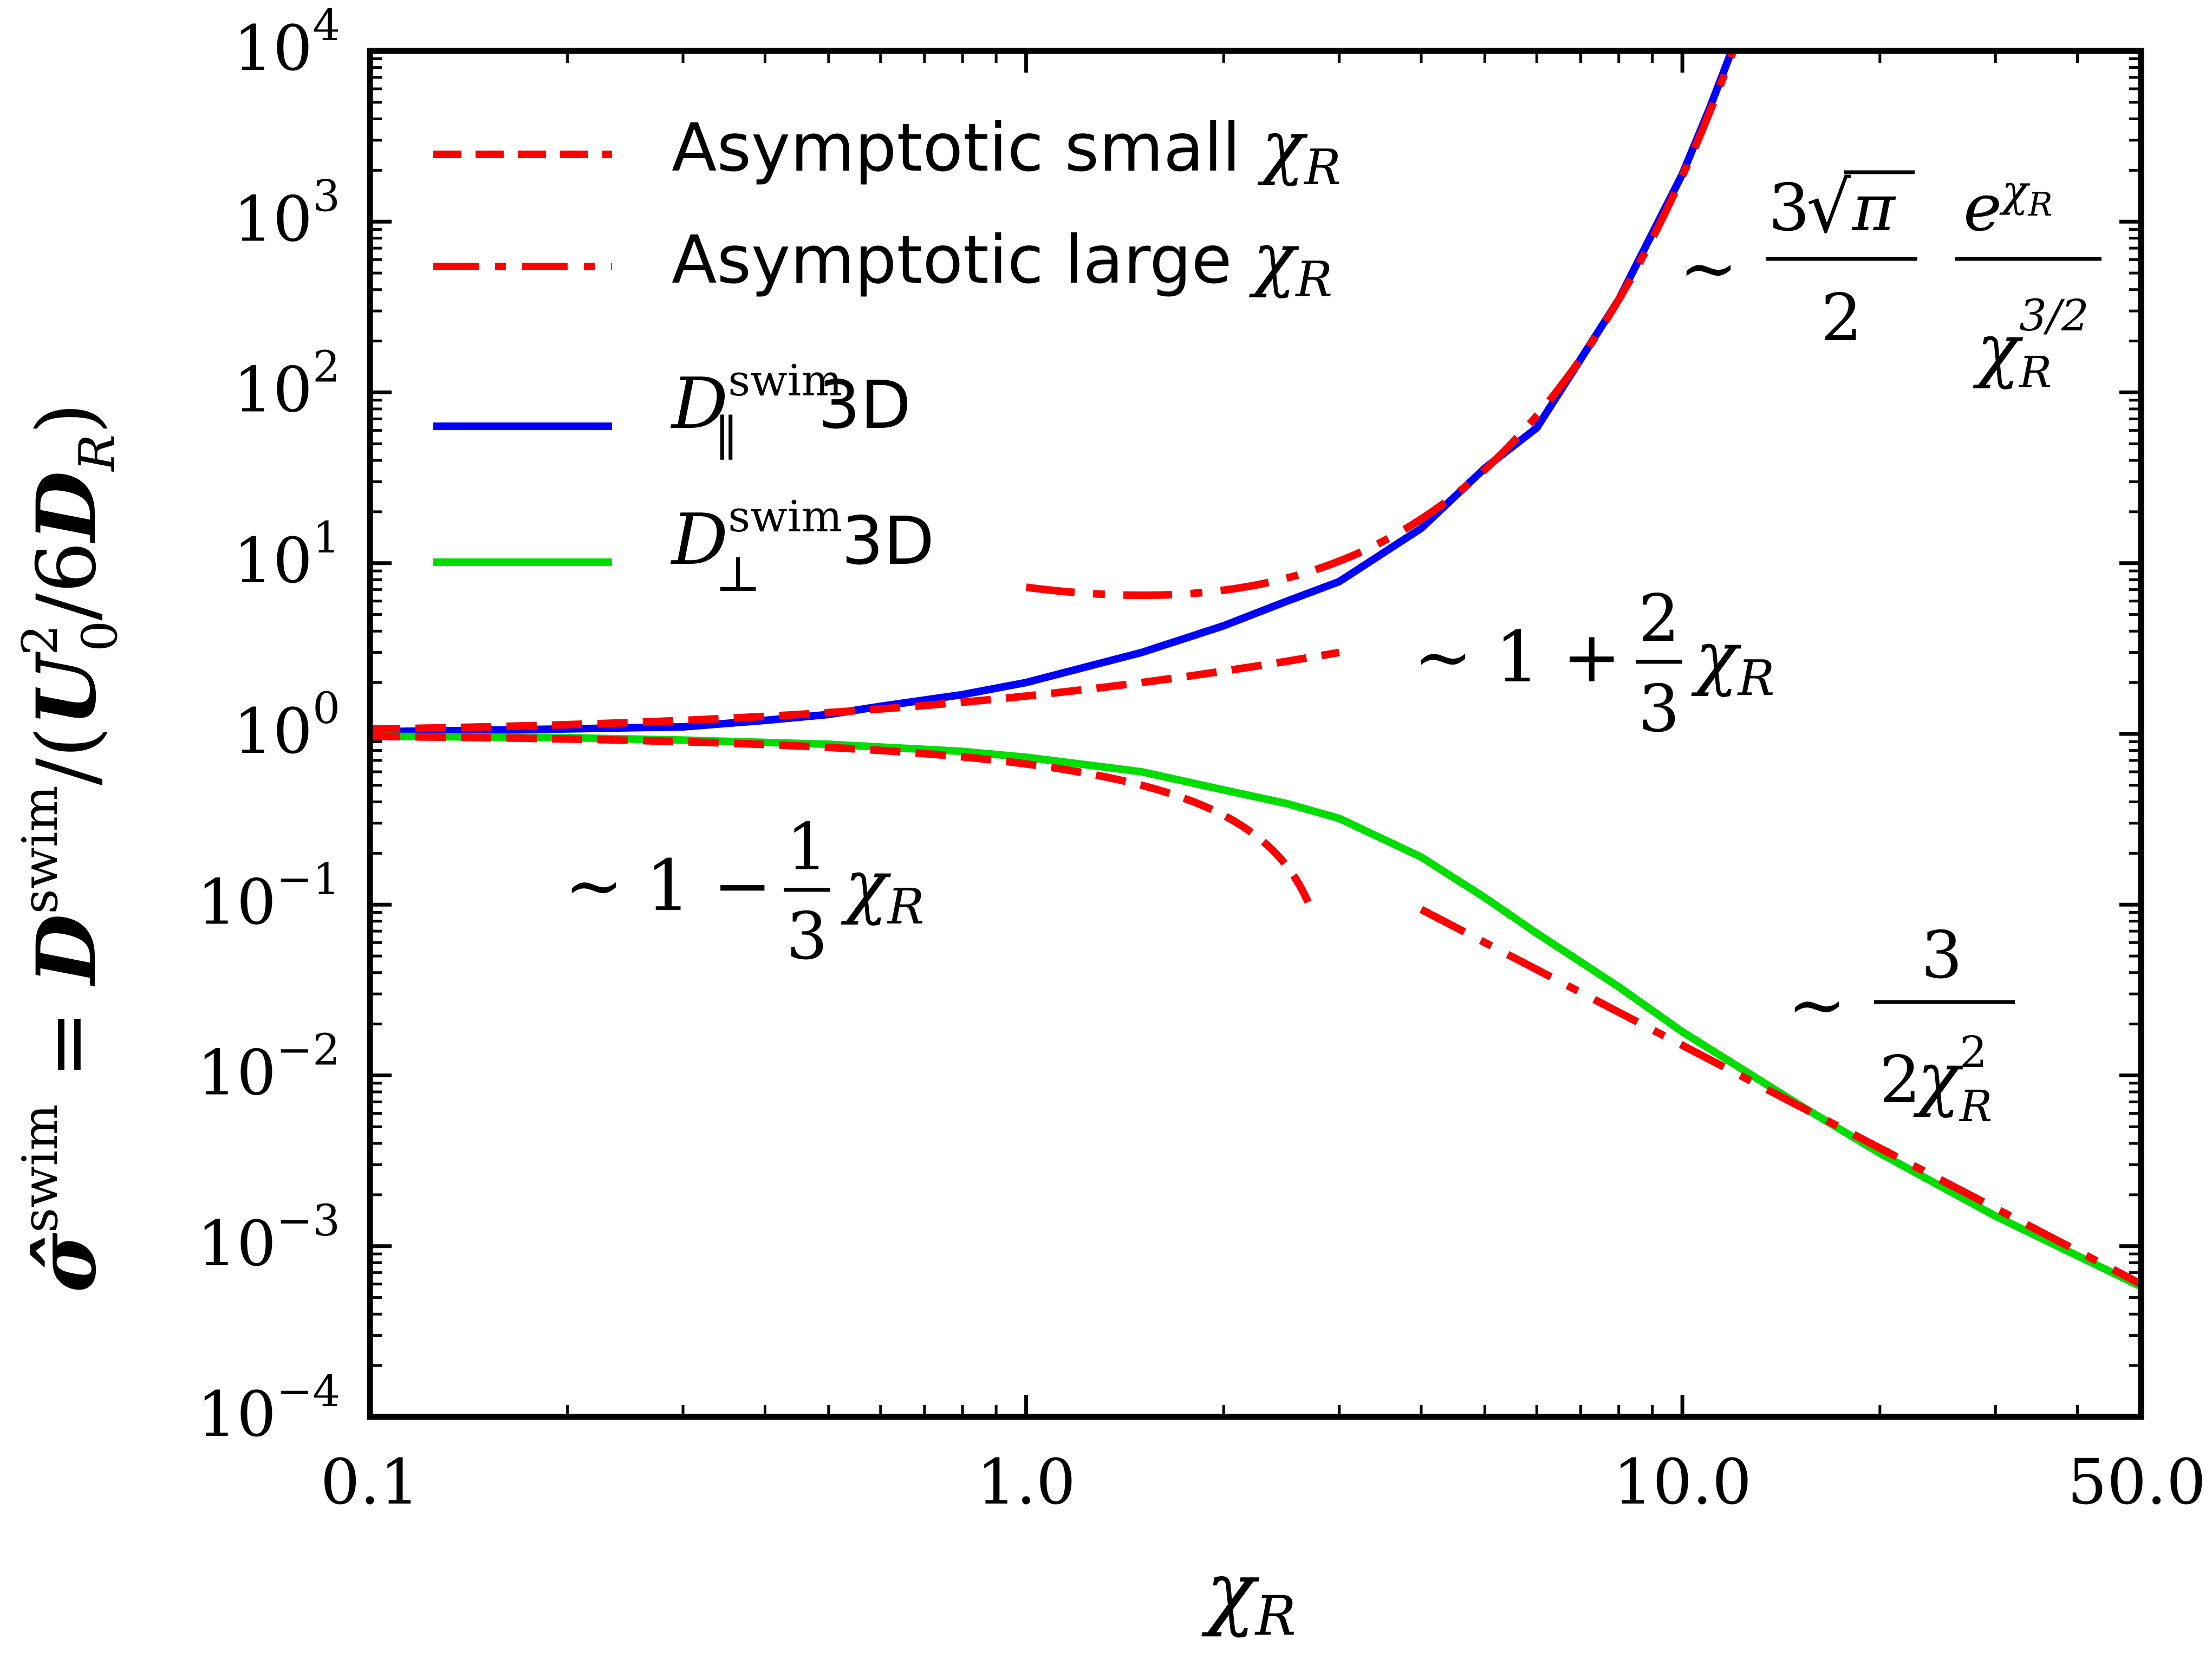 This screenshot has height=1659, width=2212. Describe the element at coordinates (66, 507) in the screenshot. I see `ylabel-DR: D` at that location.